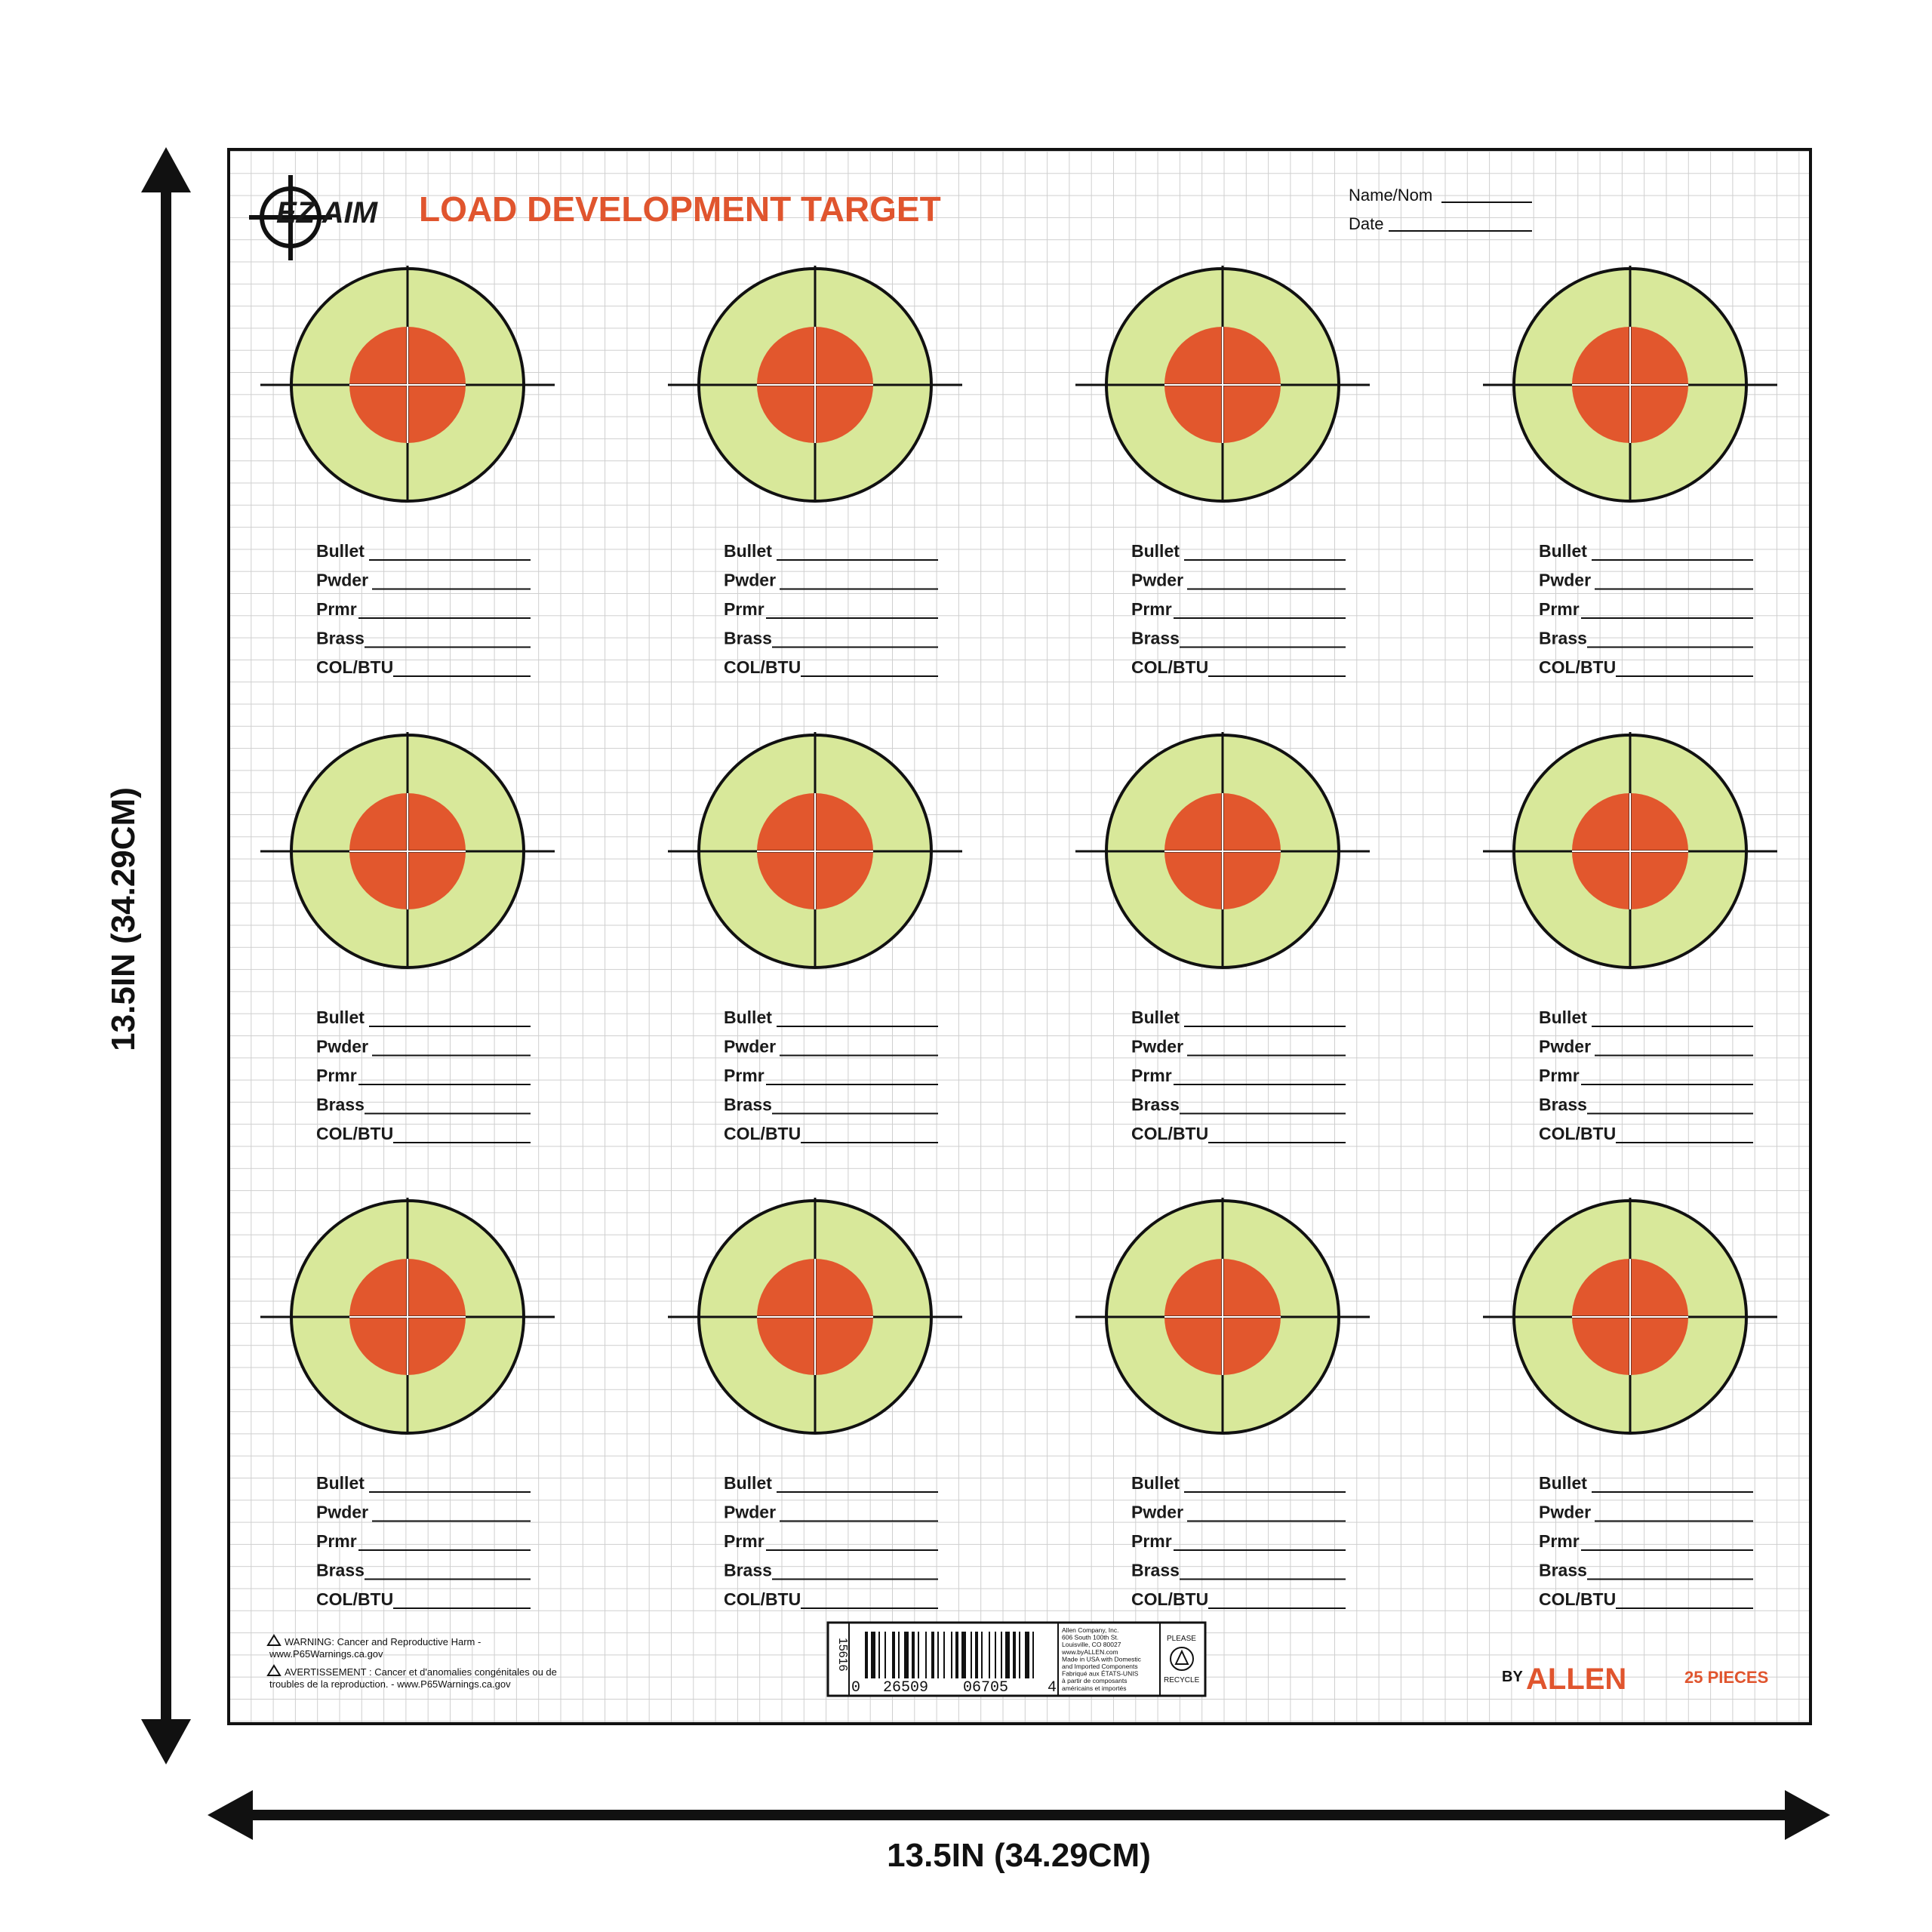 The image size is (1932, 1932). Describe the element at coordinates (1630, 1403) in the screenshot. I see `target-12: Bullet Pwder Prmr Brass COL/BTU` at that location.